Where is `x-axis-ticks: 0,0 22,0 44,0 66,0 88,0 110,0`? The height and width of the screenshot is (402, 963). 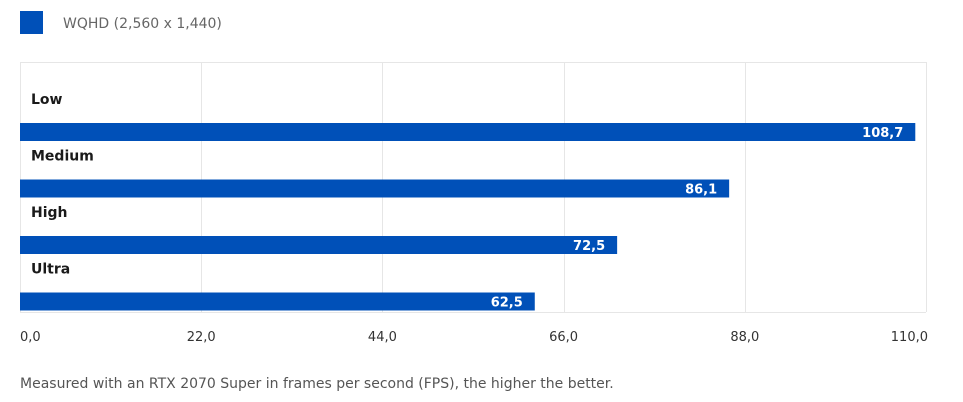 x-axis-ticks: 0,0 22,0 44,0 66,0 88,0 110,0 is located at coordinates (474, 337).